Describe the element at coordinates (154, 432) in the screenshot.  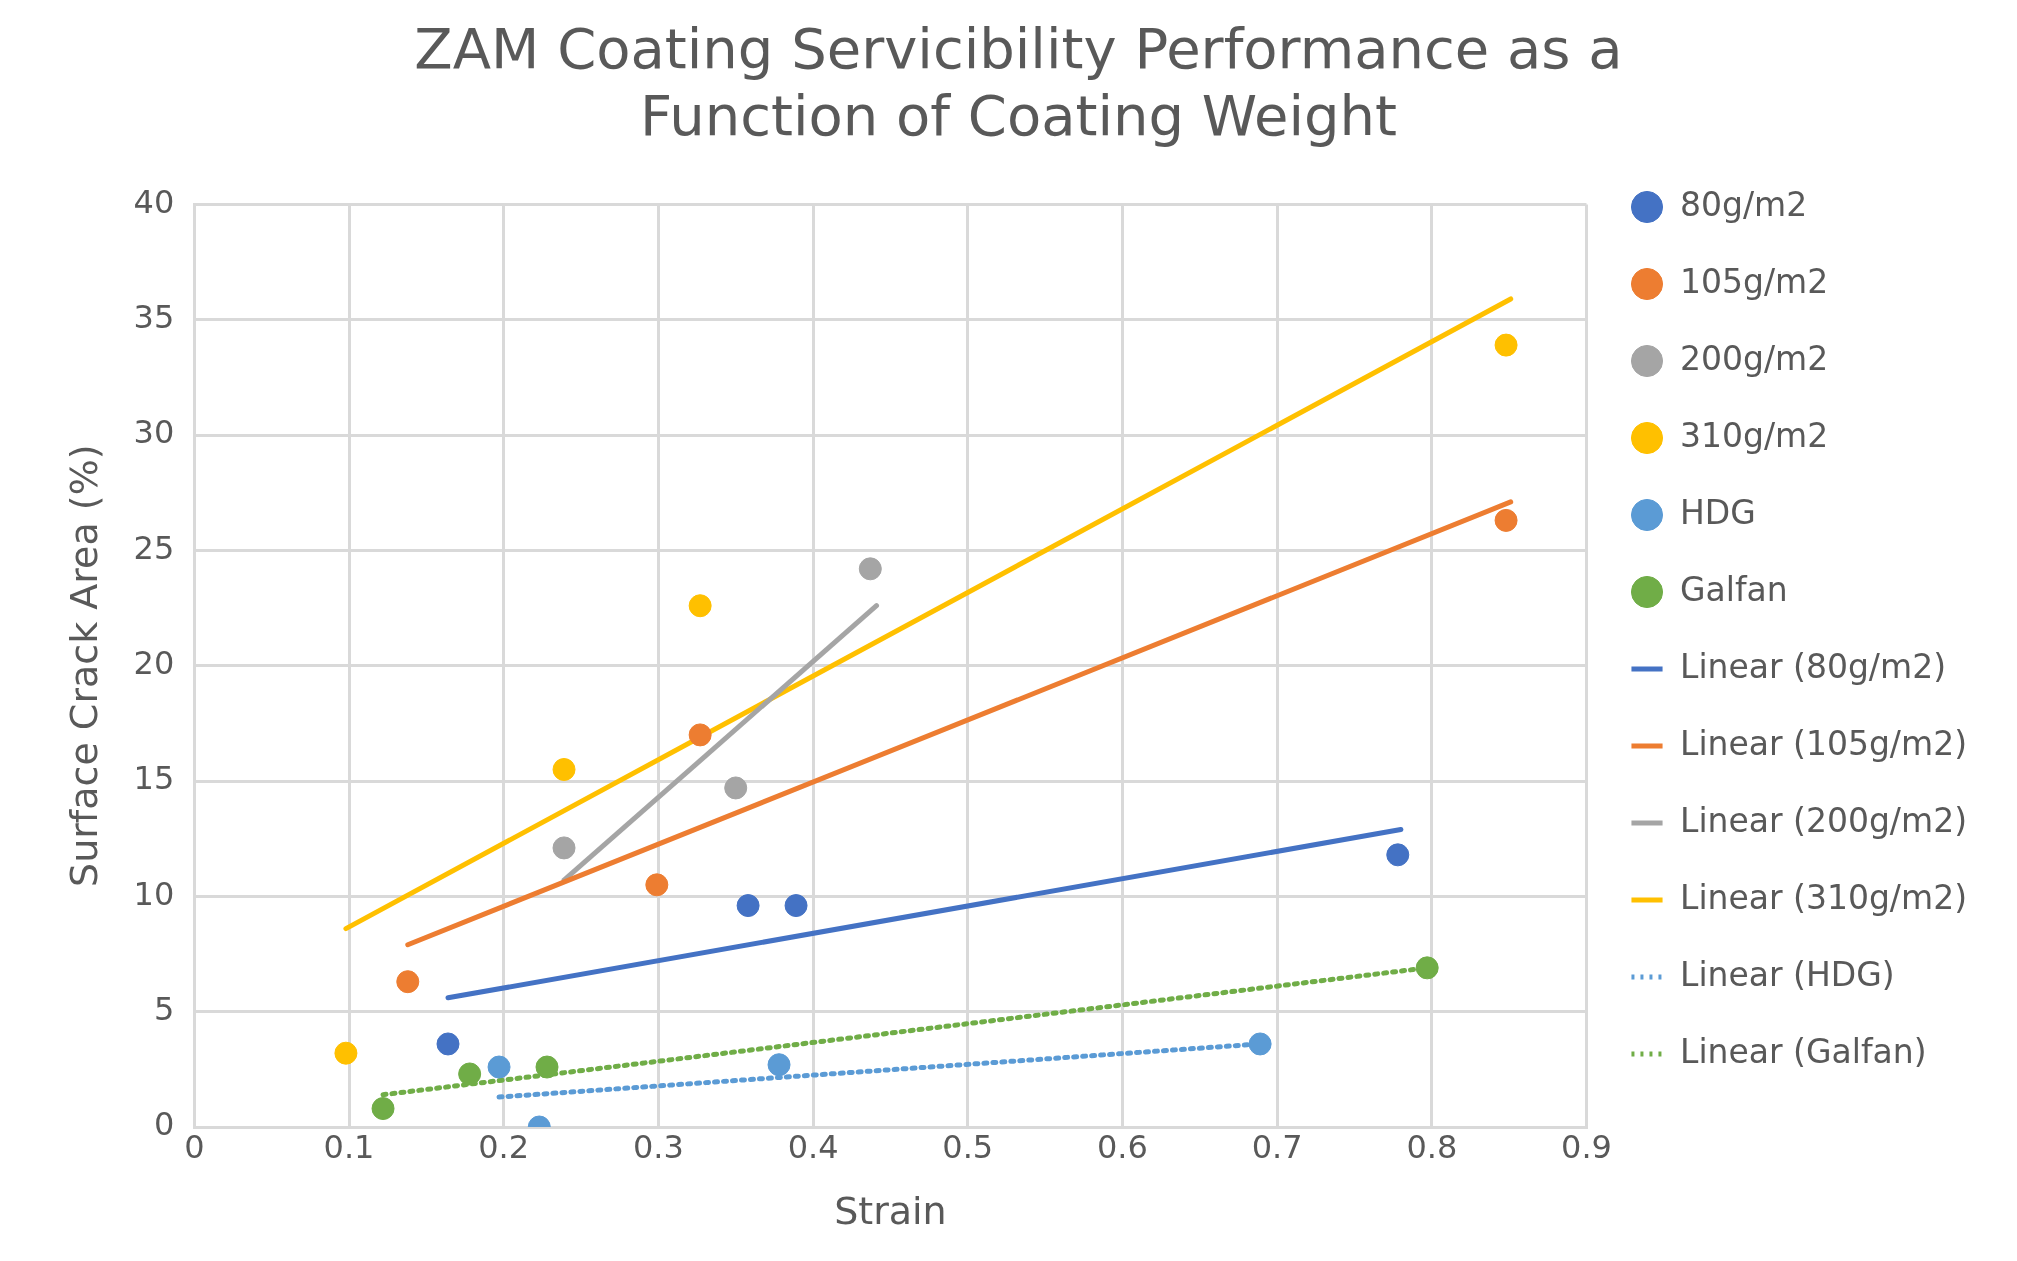
I see `y-tick-label: 30` at that location.